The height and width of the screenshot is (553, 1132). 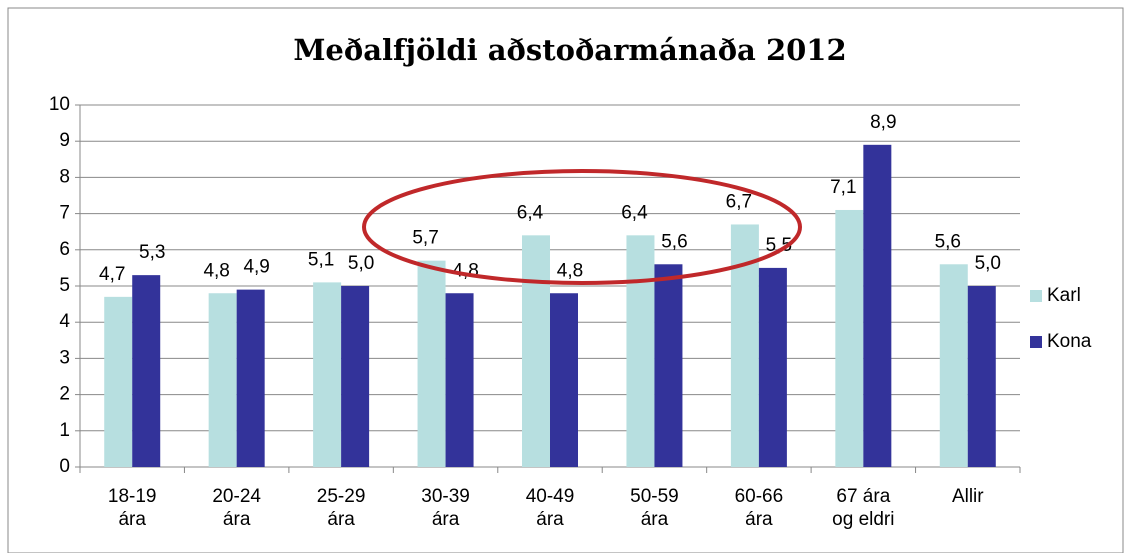 I want to click on chart-title: Meðalfjöldi aðstoðarmánaða 2012, so click(x=569, y=50).